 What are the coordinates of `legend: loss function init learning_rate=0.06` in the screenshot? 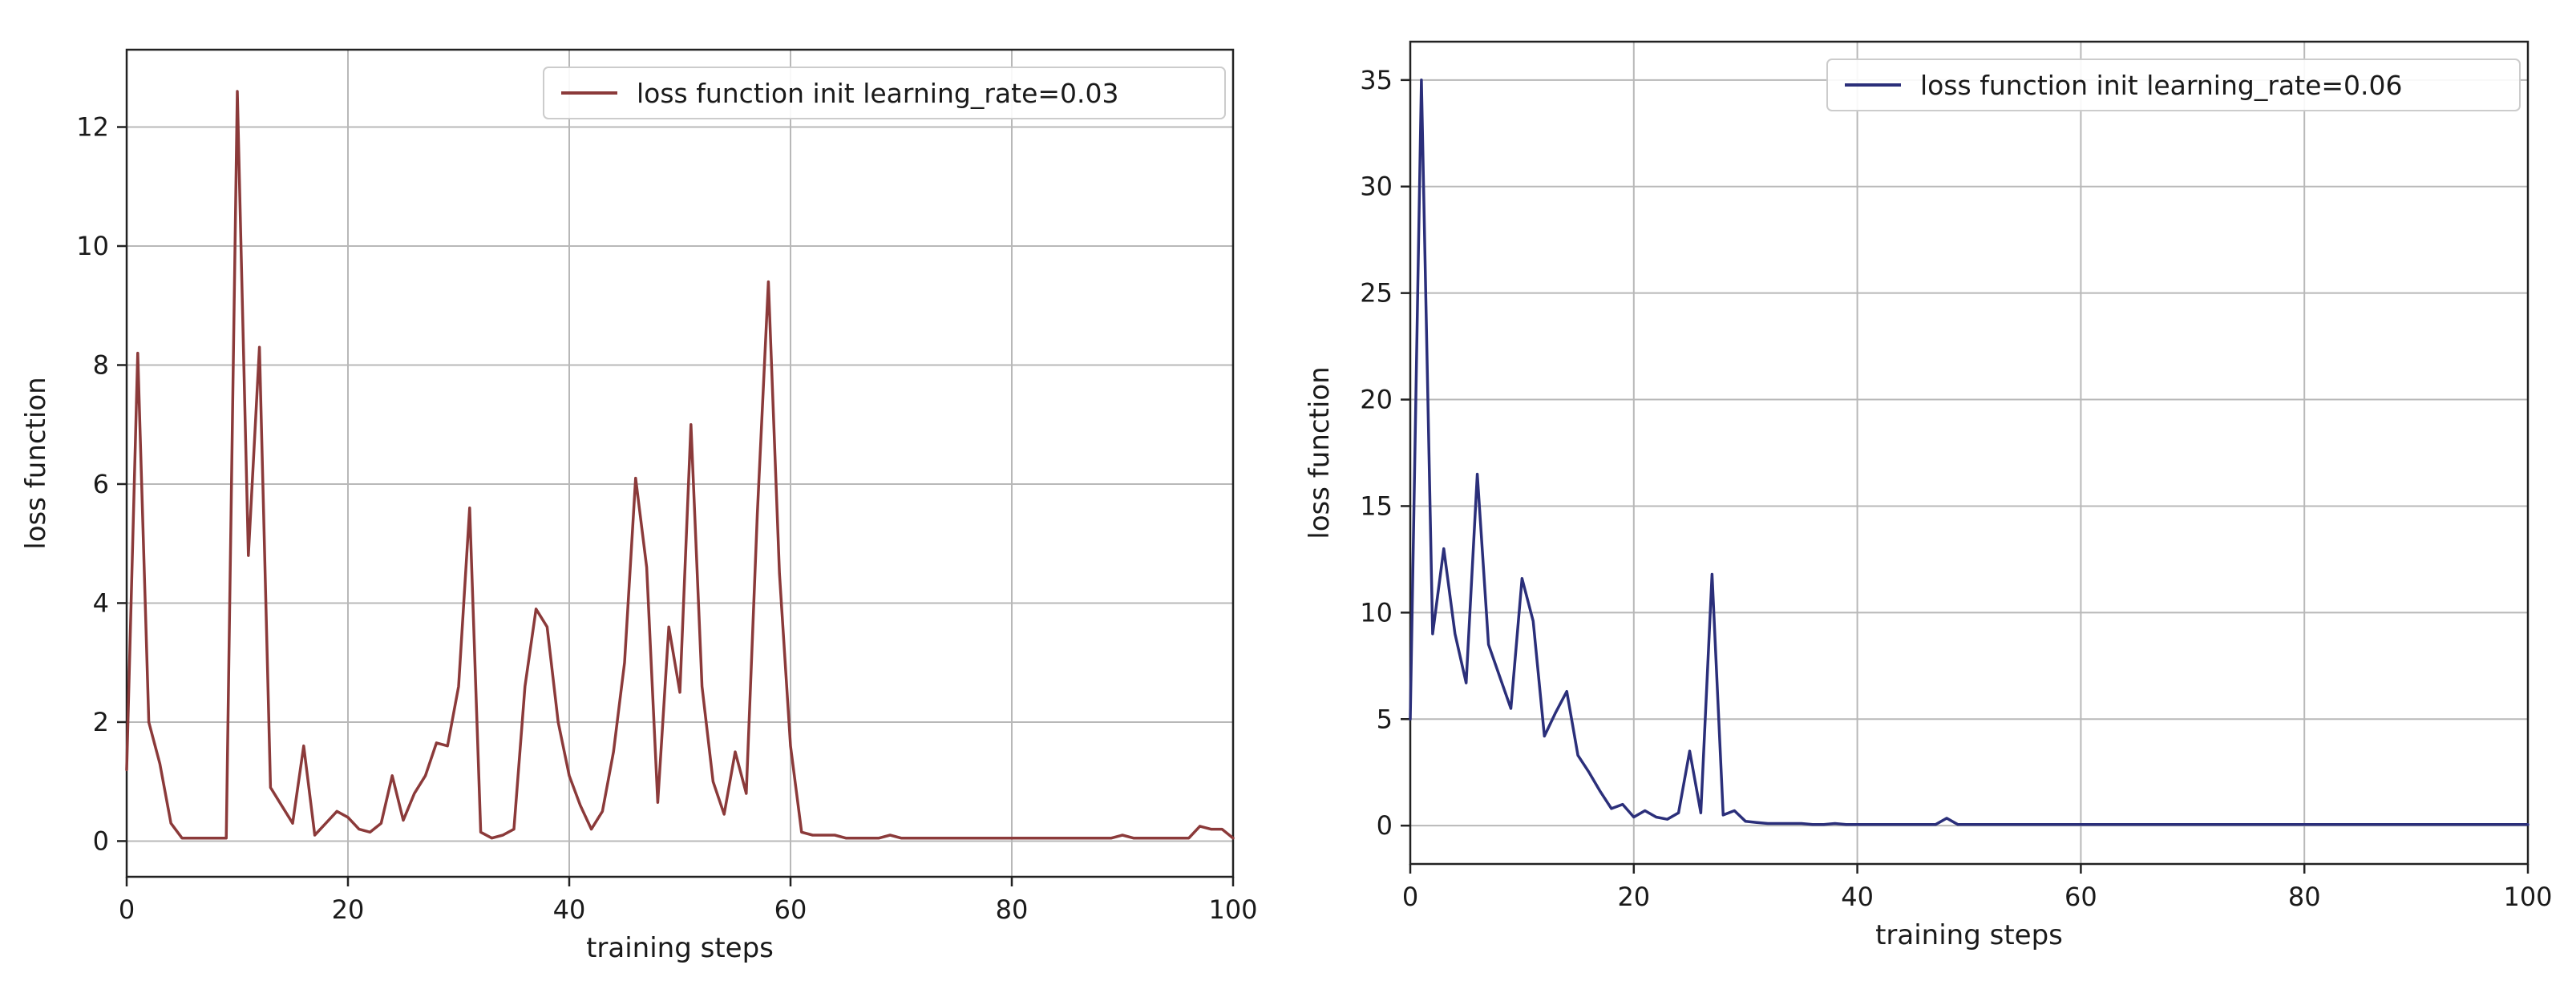 It's located at (2173, 85).